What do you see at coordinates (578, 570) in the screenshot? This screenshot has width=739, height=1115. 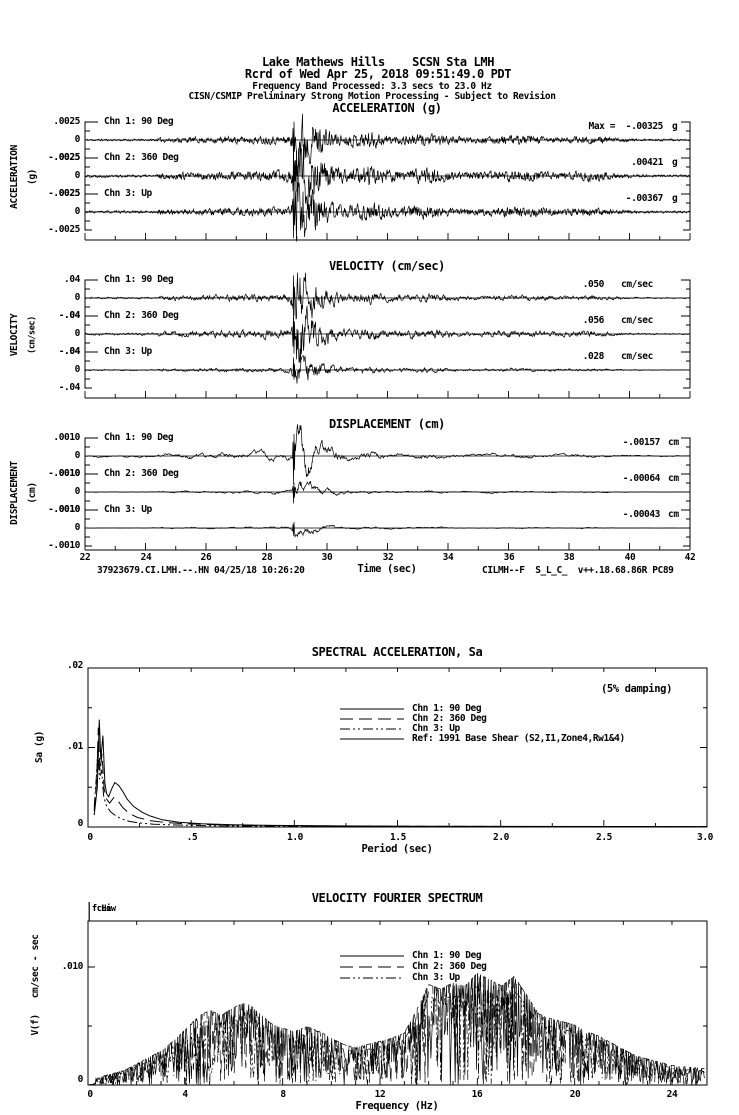 I see `processing-code-footer: CILMH--F S_L_C_ v++.18.68.86R PC89` at bounding box center [578, 570].